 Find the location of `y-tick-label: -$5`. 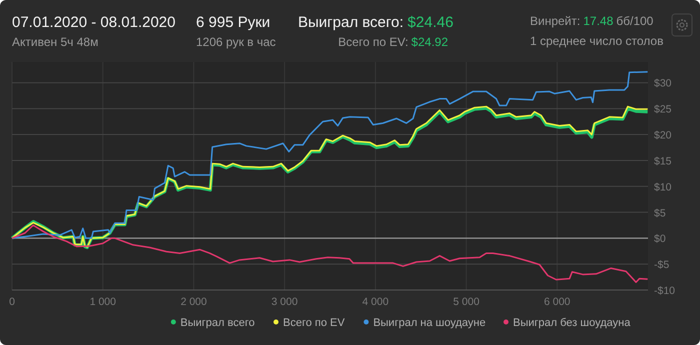

y-tick-label: -$5 is located at coordinates (662, 265).